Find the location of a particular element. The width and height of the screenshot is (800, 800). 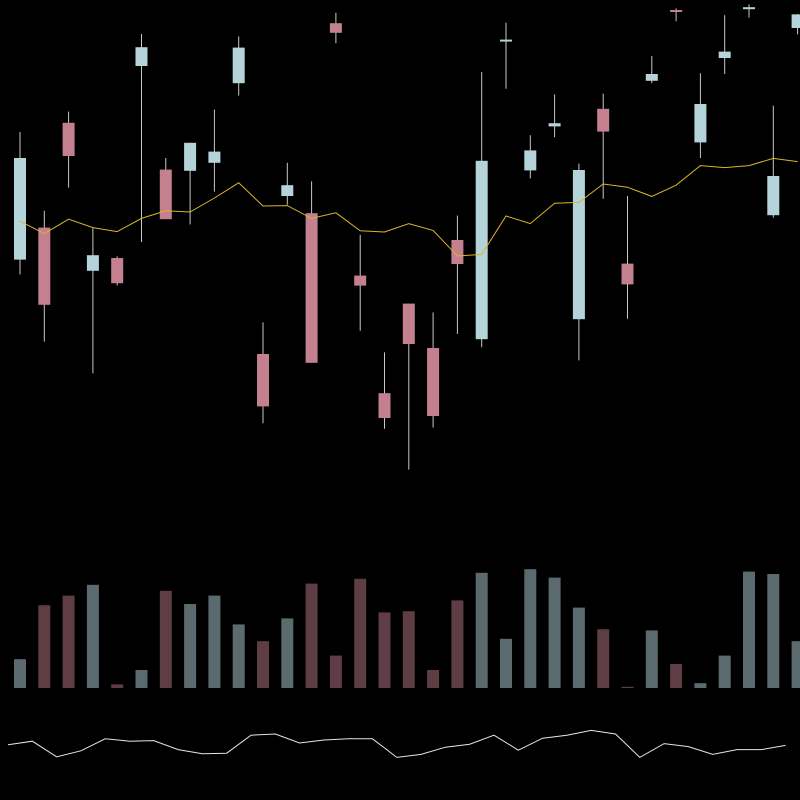

oscillator-line is located at coordinates (396, 744).